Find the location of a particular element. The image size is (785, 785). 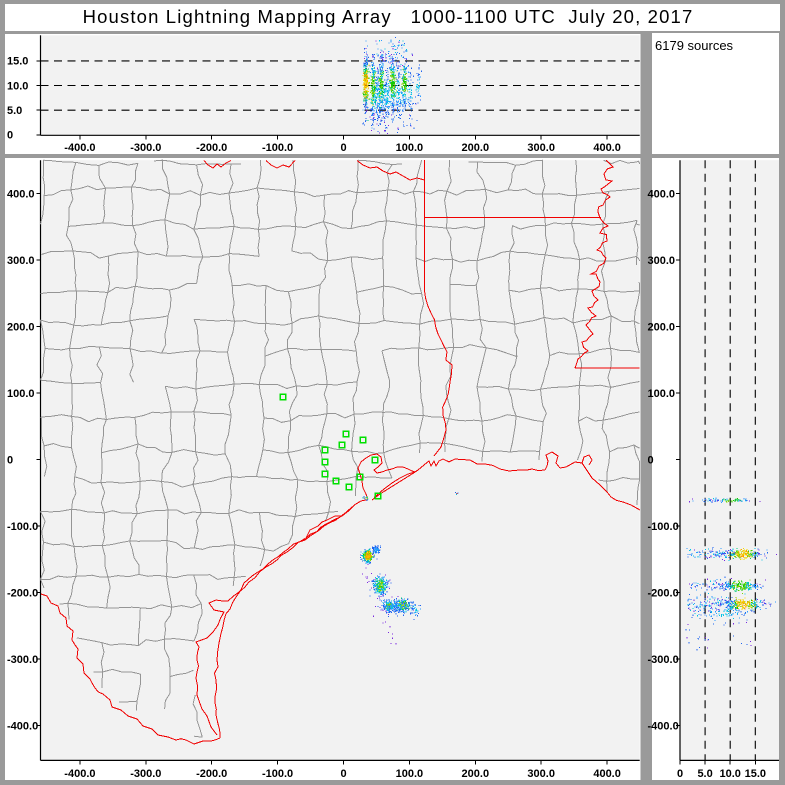

svg-text: 6179 sources is located at coordinates (694, 45).